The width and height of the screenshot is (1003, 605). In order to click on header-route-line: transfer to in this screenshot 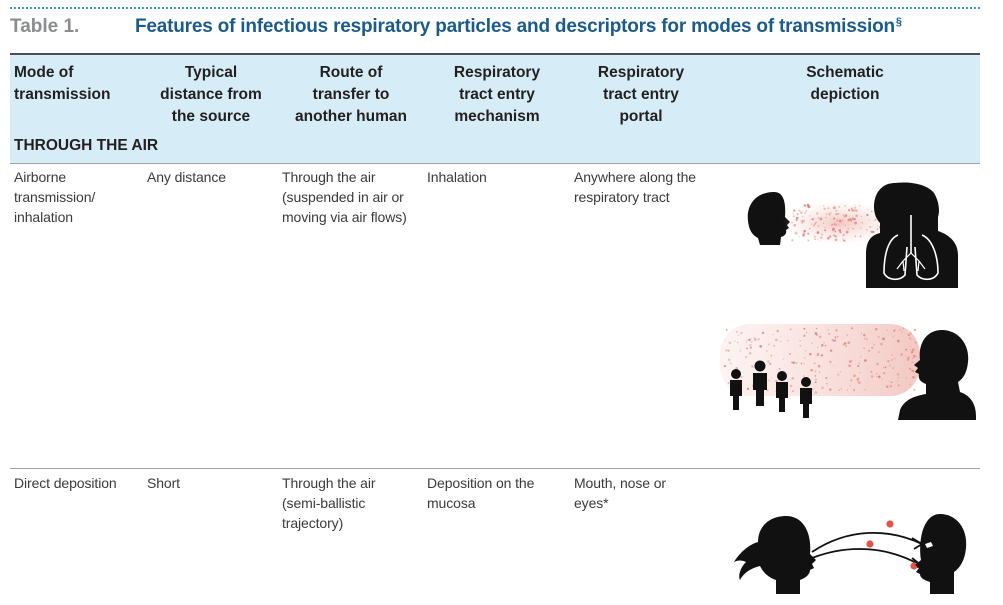, I will do `click(351, 94)`.